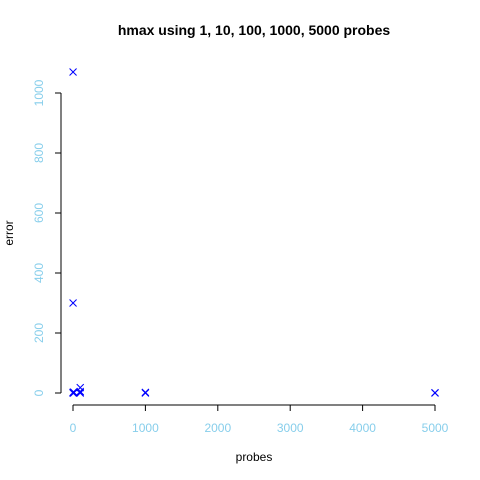 The height and width of the screenshot is (480, 480). I want to click on y-axis: 0 200 400 600 800 1000, so click(47, 237).